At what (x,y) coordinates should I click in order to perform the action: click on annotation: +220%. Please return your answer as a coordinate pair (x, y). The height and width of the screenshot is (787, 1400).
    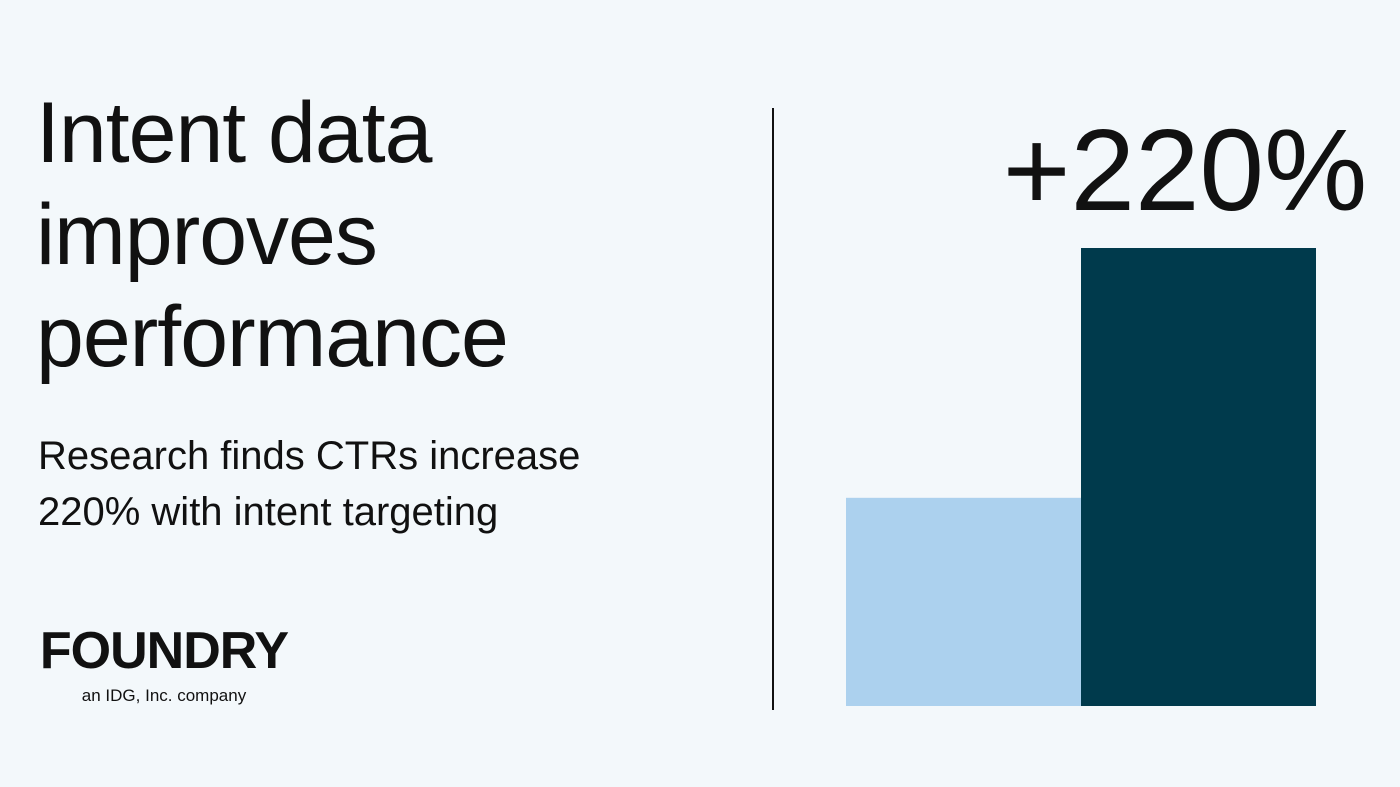
    Looking at the image, I should click on (1185, 170).